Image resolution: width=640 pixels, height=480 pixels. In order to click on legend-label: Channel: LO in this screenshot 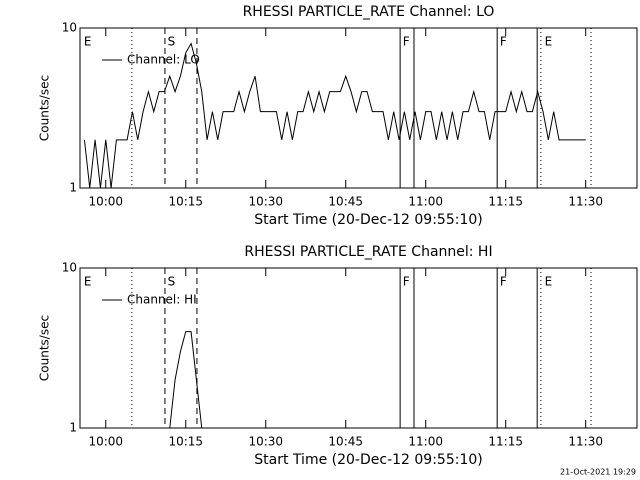, I will do `click(163, 60)`.